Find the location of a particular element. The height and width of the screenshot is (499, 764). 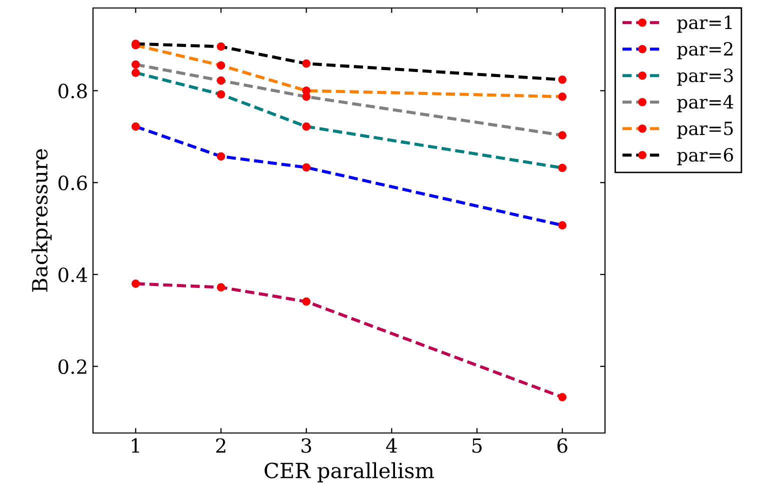

legend-label: par=1 is located at coordinates (704, 24).